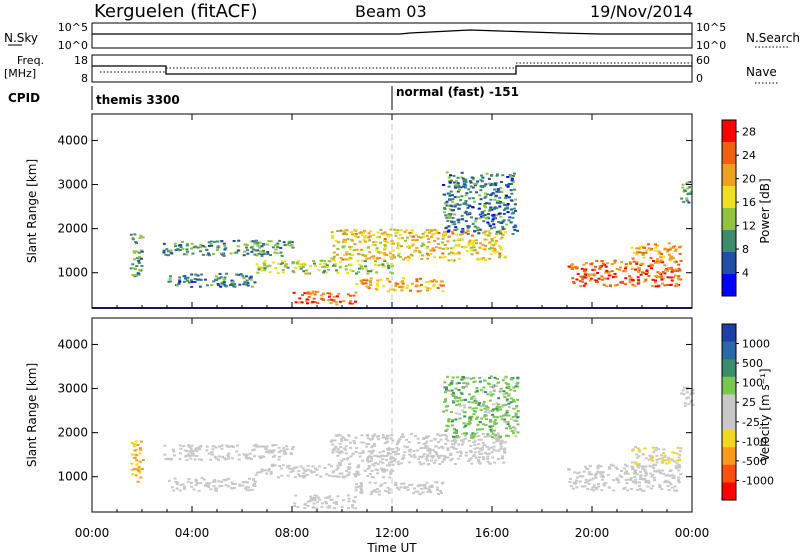  What do you see at coordinates (754, 441) in the screenshot?
I see `colorbar-tick-label: -100` at bounding box center [754, 441].